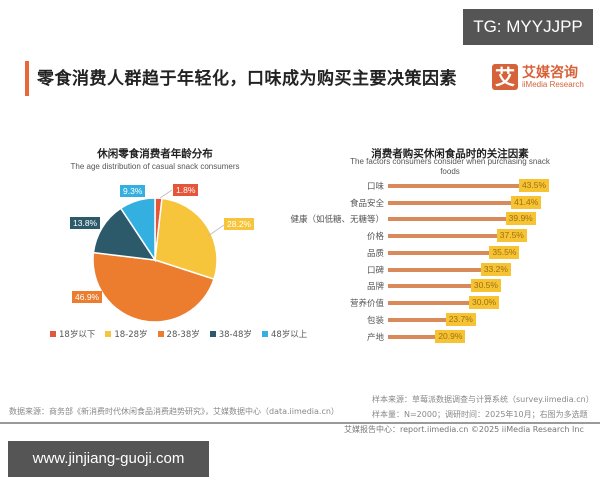 The height and width of the screenshot is (480, 600). I want to click on bar-row-health: 健康（如低糖、无糖等） 39.9%, so click(435, 219).